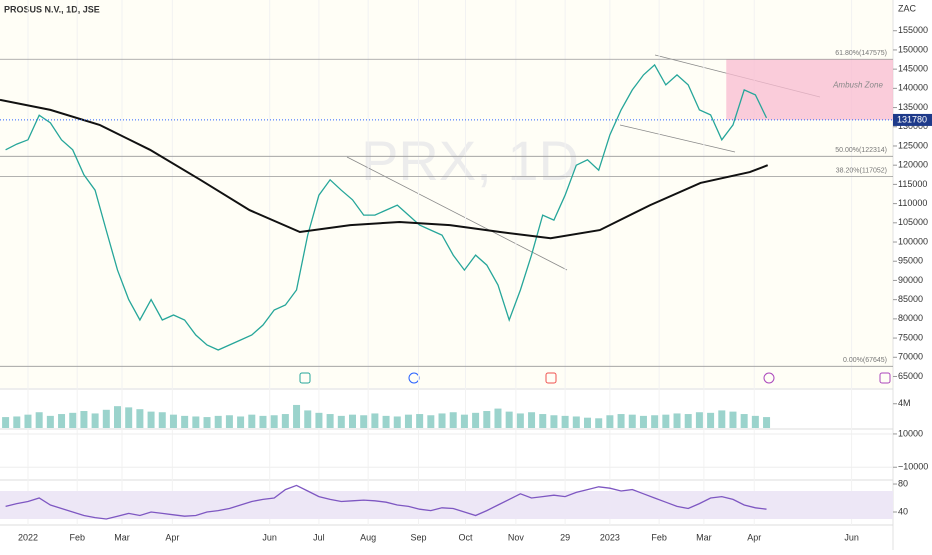 The height and width of the screenshot is (555, 932). What do you see at coordinates (913, 222) in the screenshot?
I see `y-tick-label: 105000` at bounding box center [913, 222].